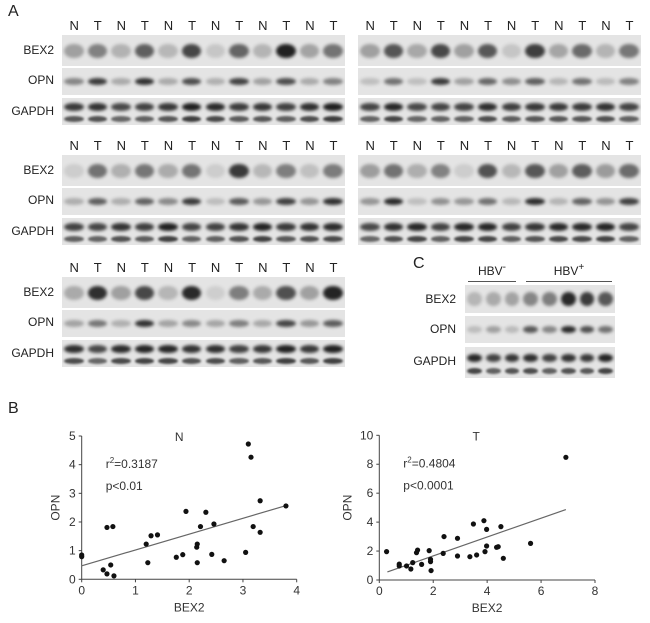 Image resolution: width=650 pixels, height=623 pixels. I want to click on r2-part: 2, so click(409, 459).